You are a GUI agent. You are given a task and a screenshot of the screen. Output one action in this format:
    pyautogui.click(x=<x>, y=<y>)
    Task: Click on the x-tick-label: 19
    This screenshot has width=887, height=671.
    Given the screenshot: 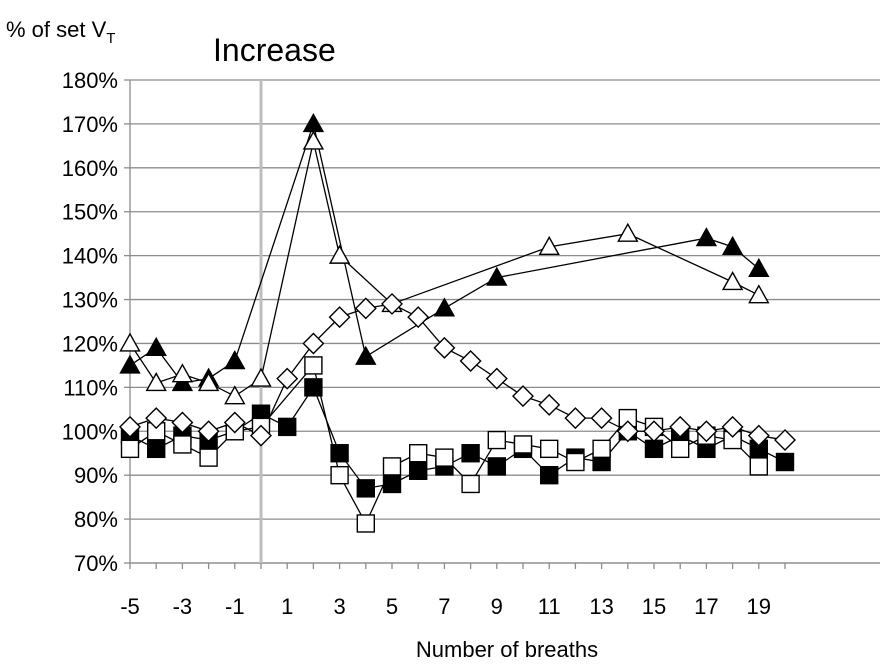 What is the action you would take?
    pyautogui.click(x=759, y=606)
    